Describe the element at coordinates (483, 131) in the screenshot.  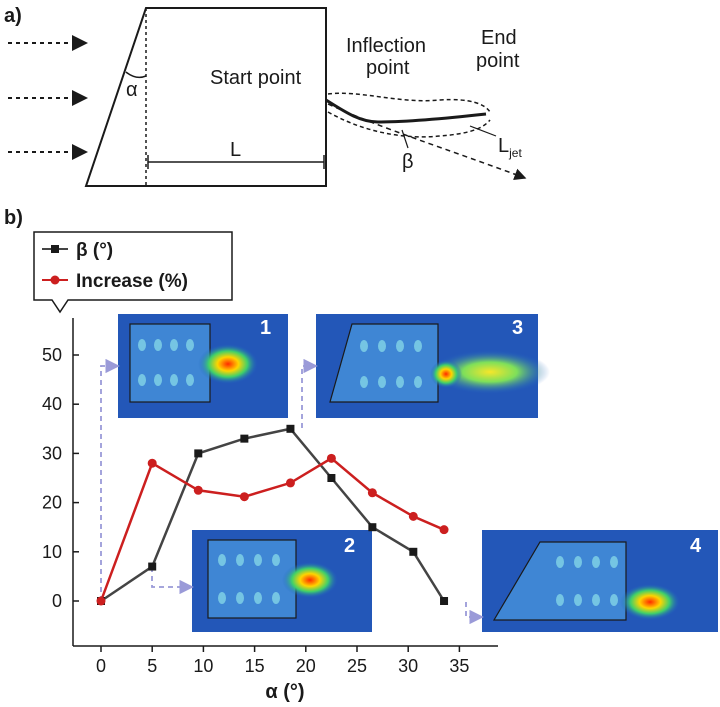
I see `ljet-pointer` at that location.